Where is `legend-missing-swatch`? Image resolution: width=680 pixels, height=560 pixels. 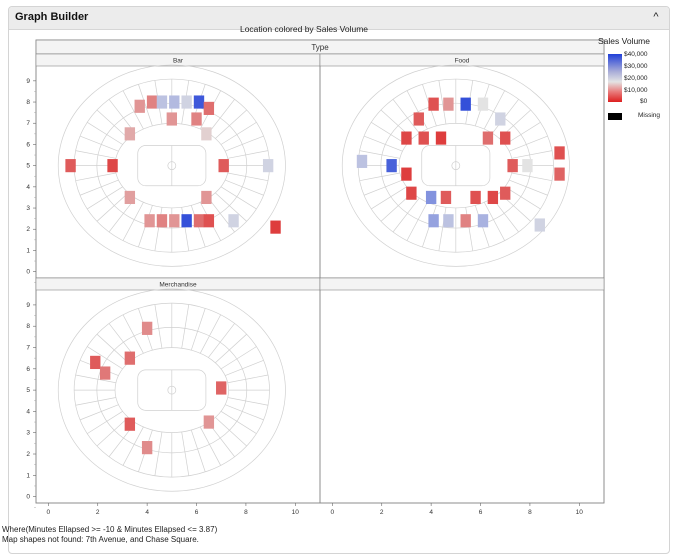
legend-missing-swatch is located at coordinates (615, 116).